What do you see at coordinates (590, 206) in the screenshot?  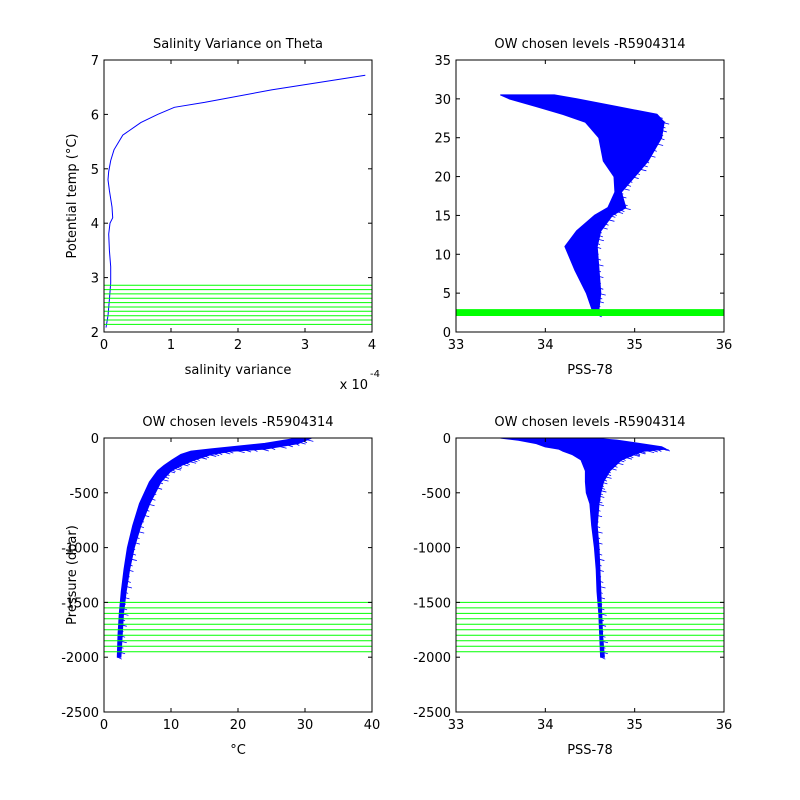 I see `data-layer` at bounding box center [590, 206].